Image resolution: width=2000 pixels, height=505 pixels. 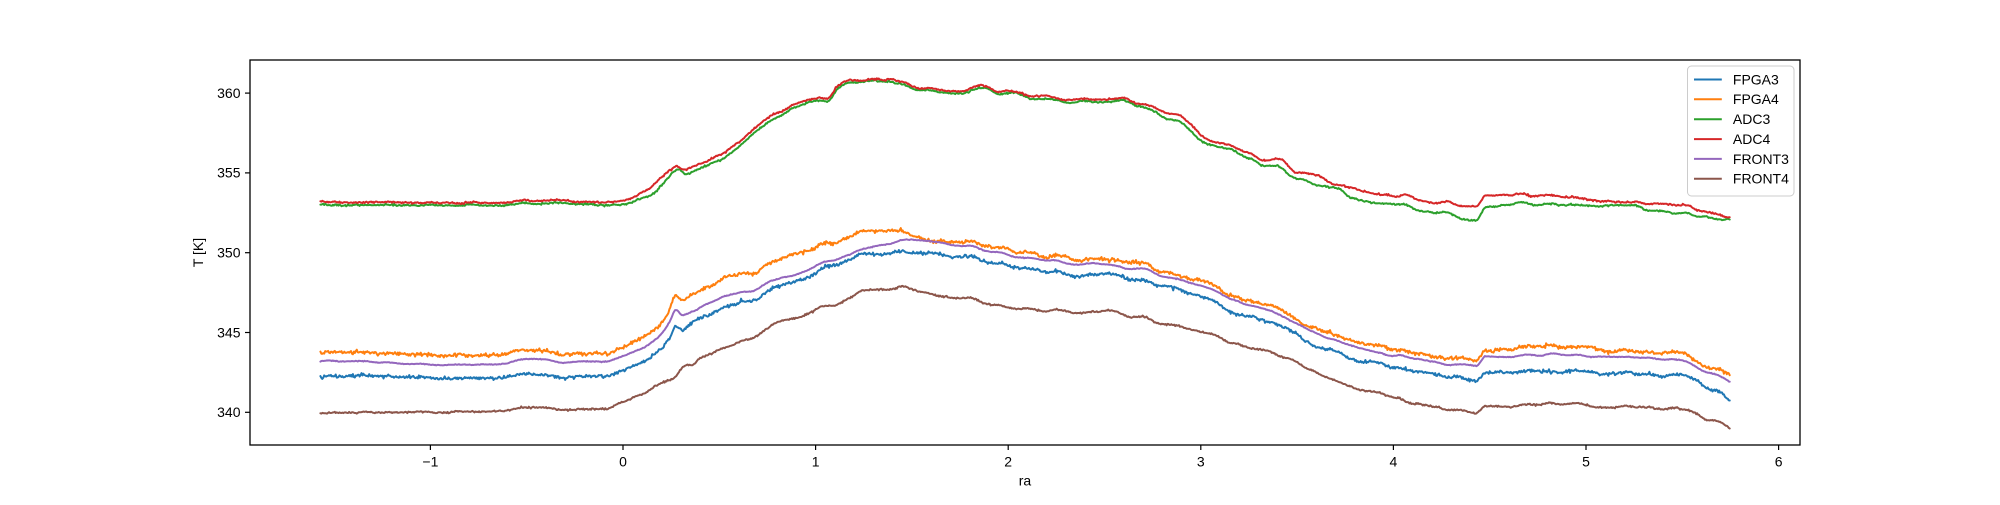 What do you see at coordinates (229, 253) in the screenshot?
I see `svg-text: 350` at bounding box center [229, 253].